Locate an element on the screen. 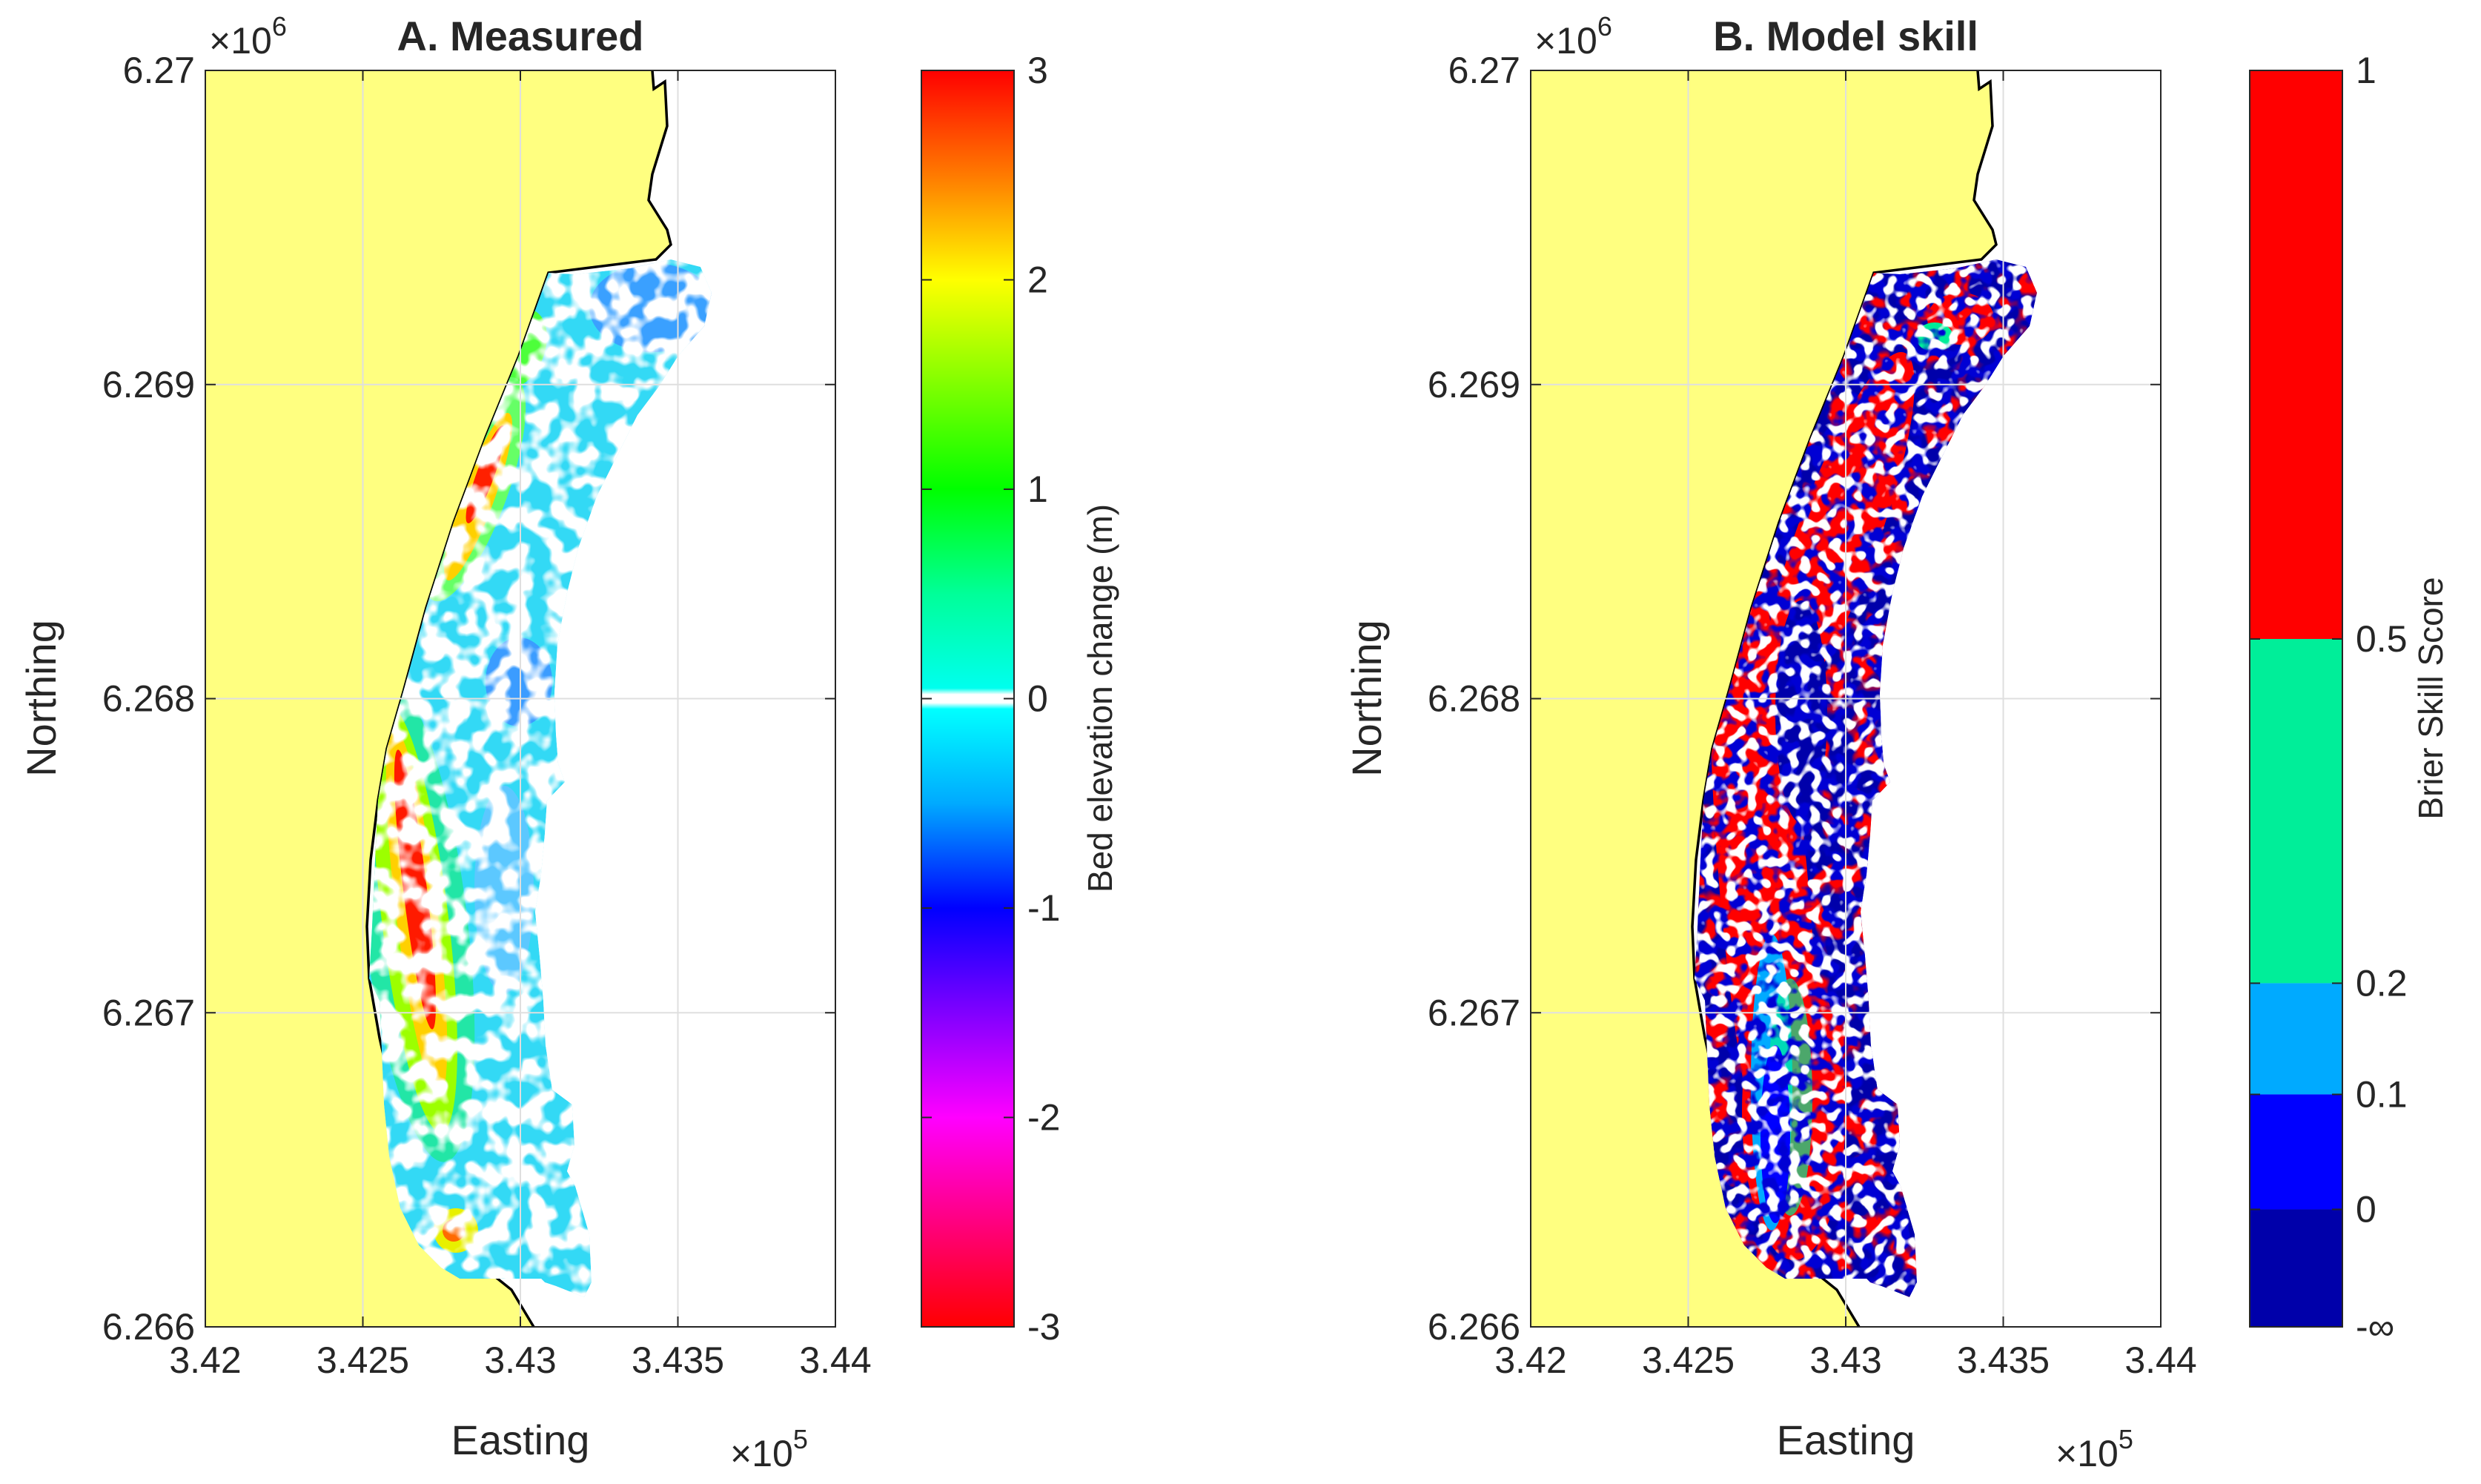 This screenshot has height=1484, width=2481. colorbar-b-tick-label: 0.2 is located at coordinates (2382, 983).